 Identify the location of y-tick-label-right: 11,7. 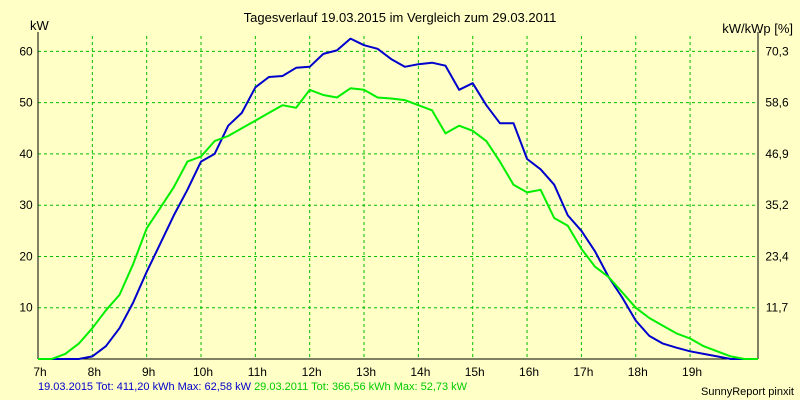
(777, 308).